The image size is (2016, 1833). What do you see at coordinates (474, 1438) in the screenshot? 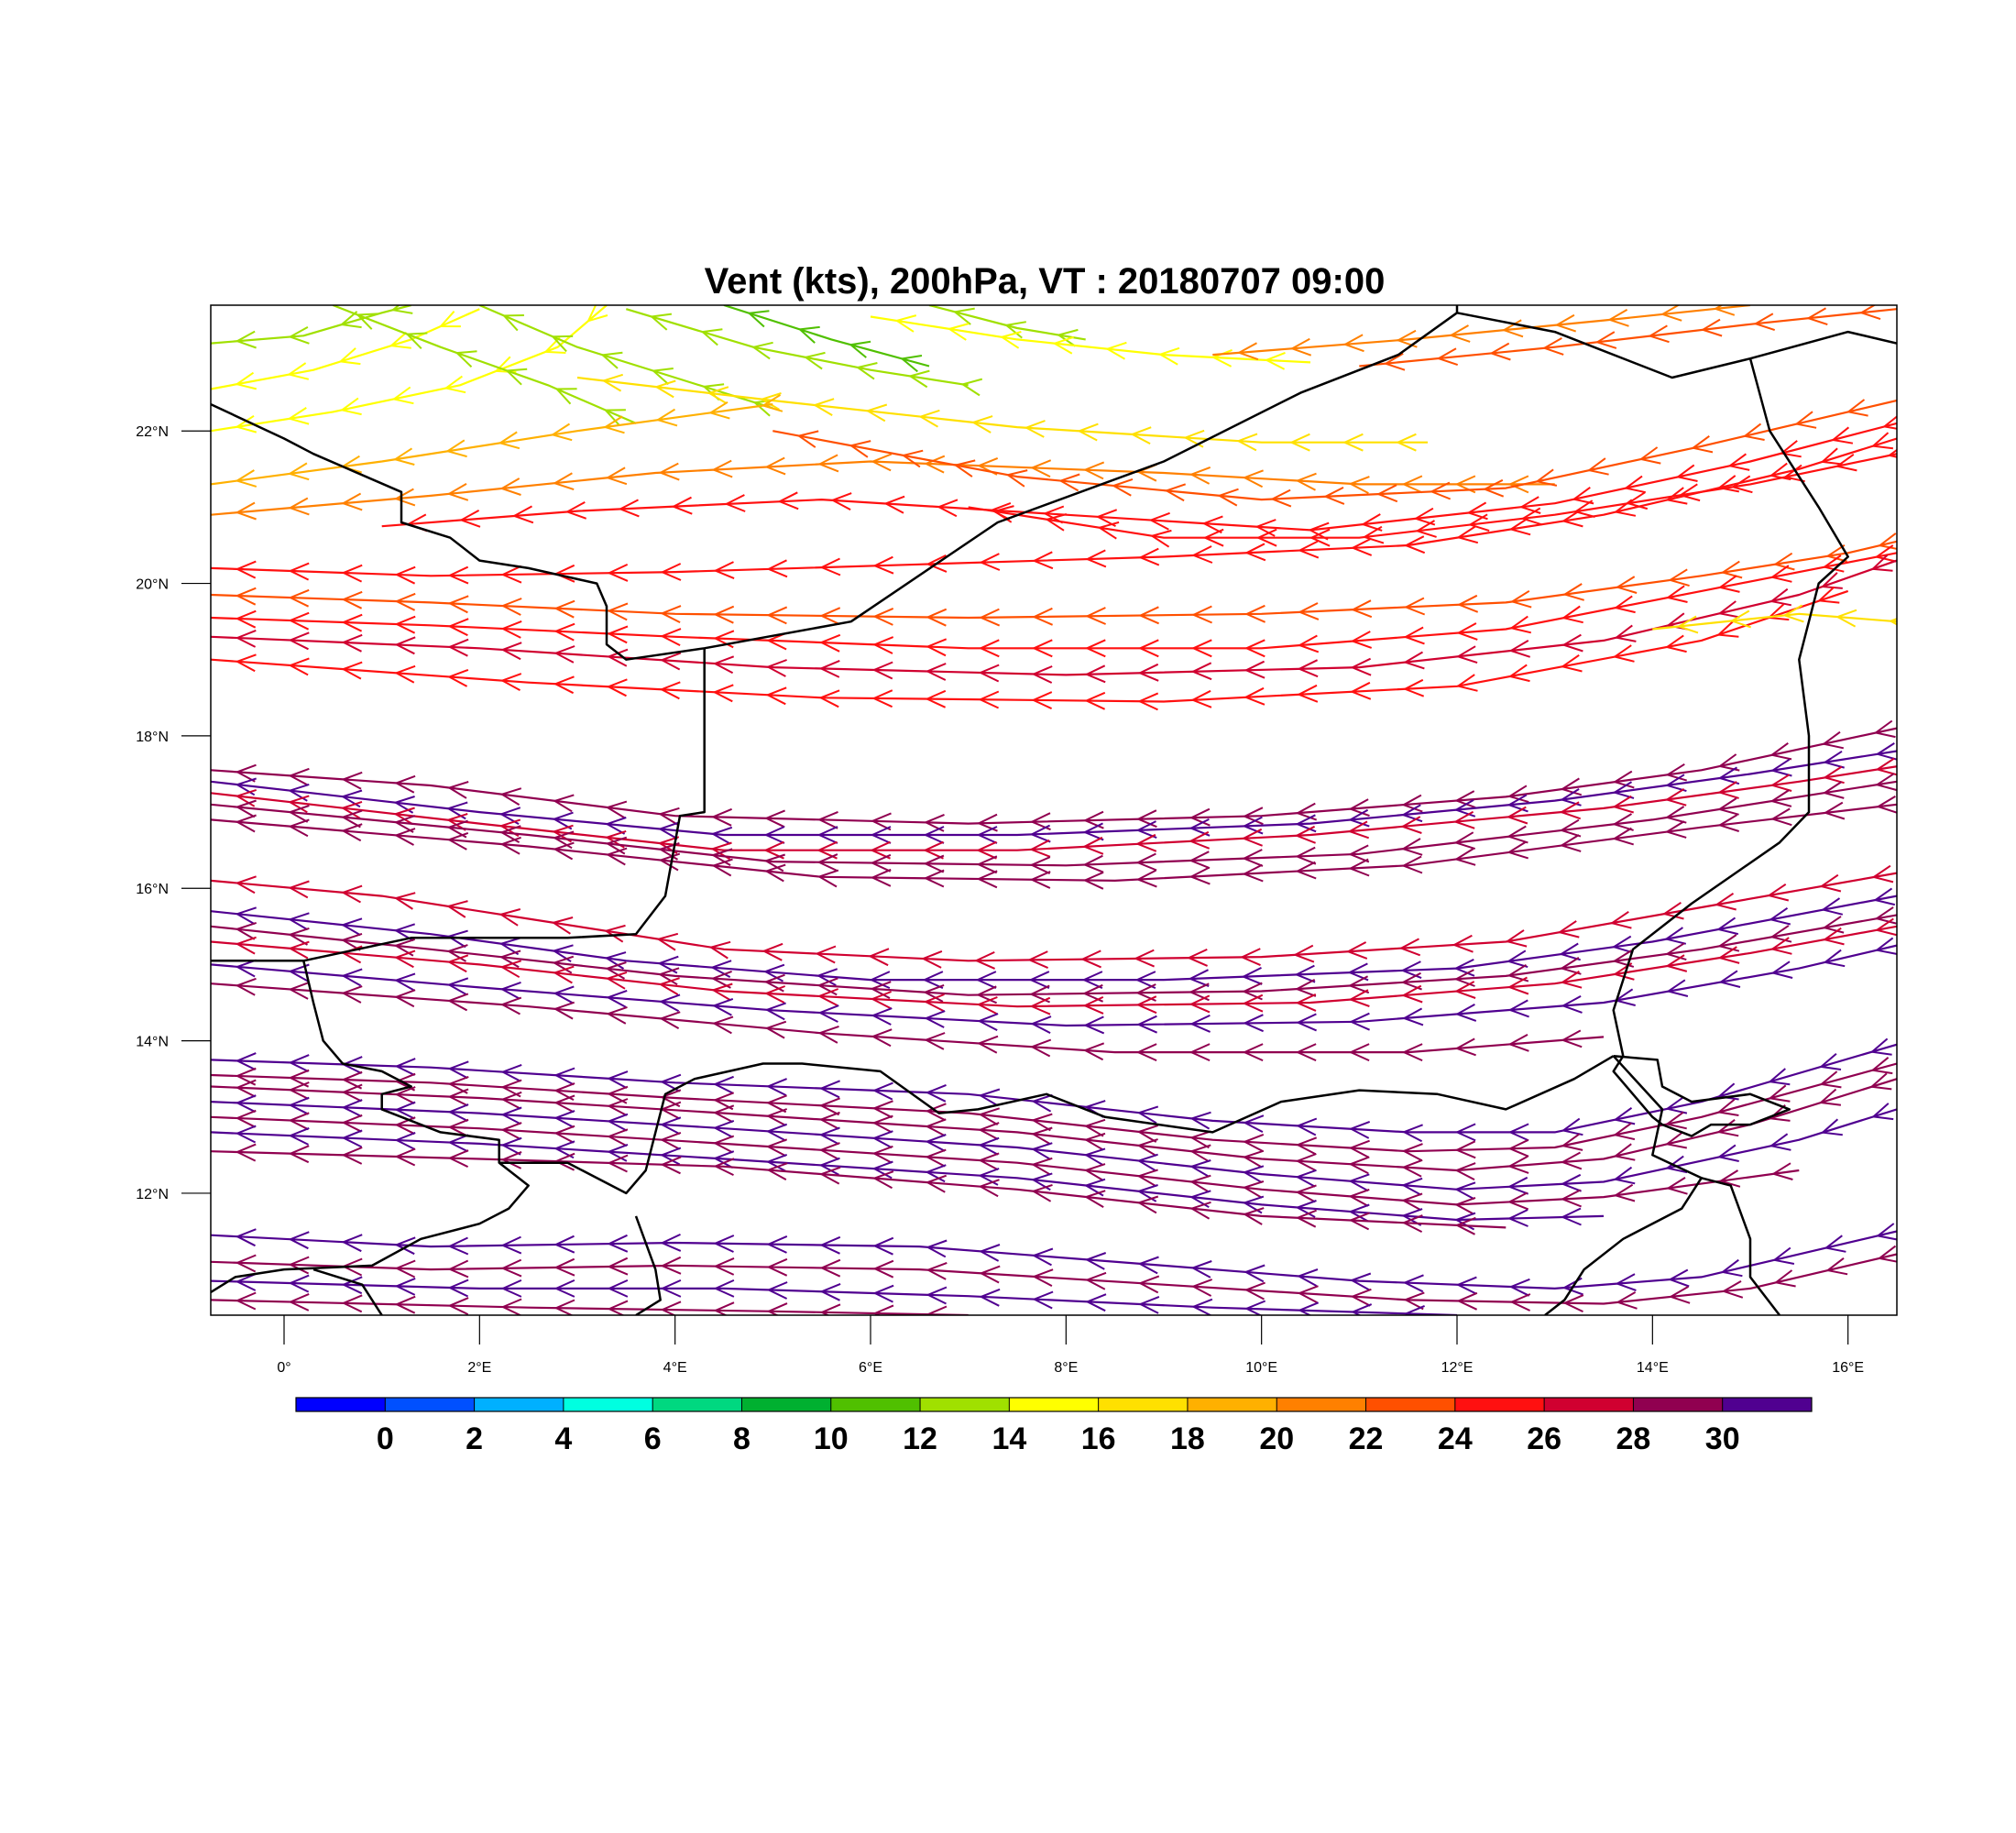
I see `colorbar-label: 2` at bounding box center [474, 1438].